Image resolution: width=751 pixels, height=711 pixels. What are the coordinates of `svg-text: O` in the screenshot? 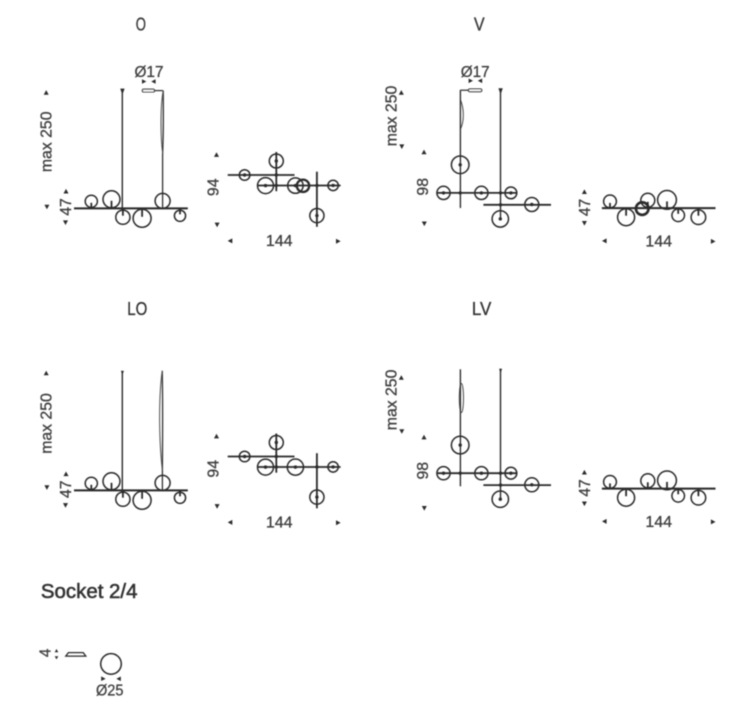 It's located at (141, 24).